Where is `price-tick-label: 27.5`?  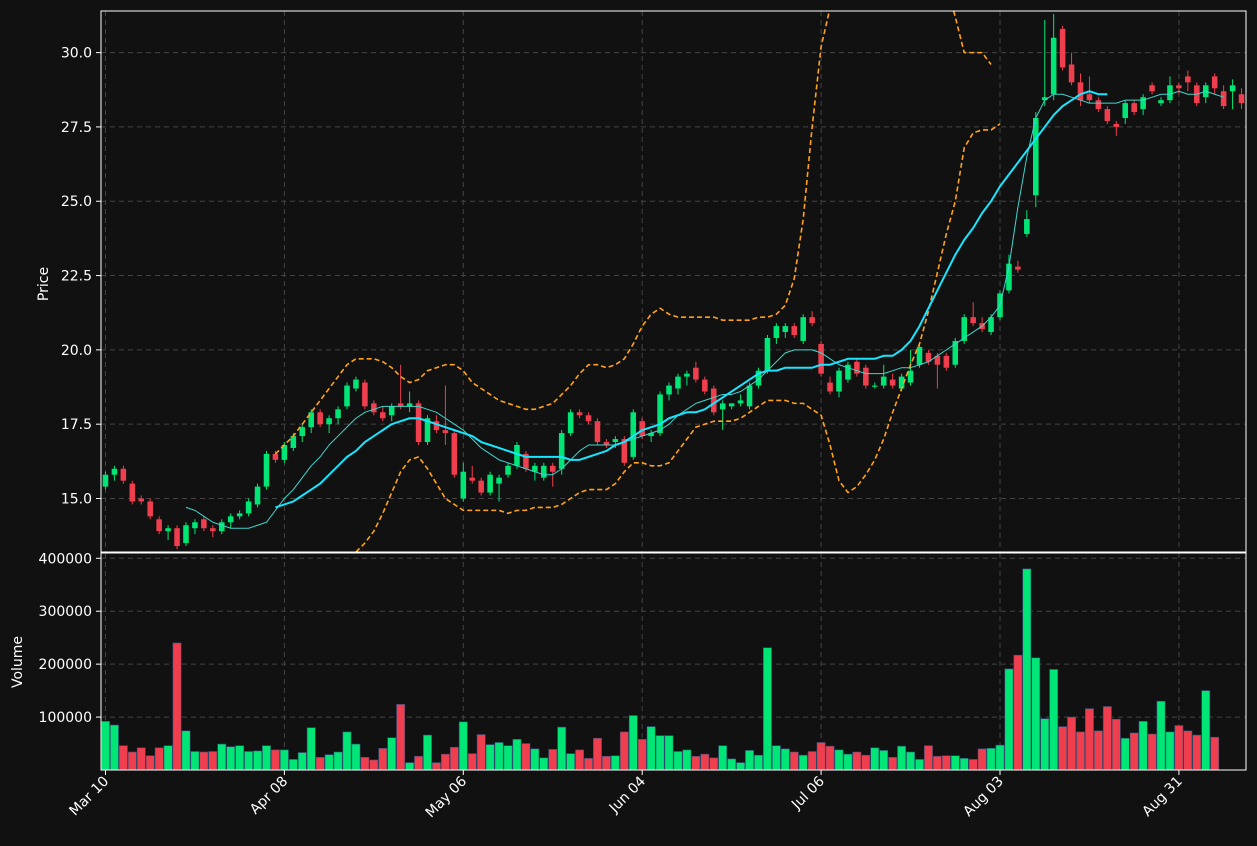
price-tick-label: 27.5 is located at coordinates (76, 128).